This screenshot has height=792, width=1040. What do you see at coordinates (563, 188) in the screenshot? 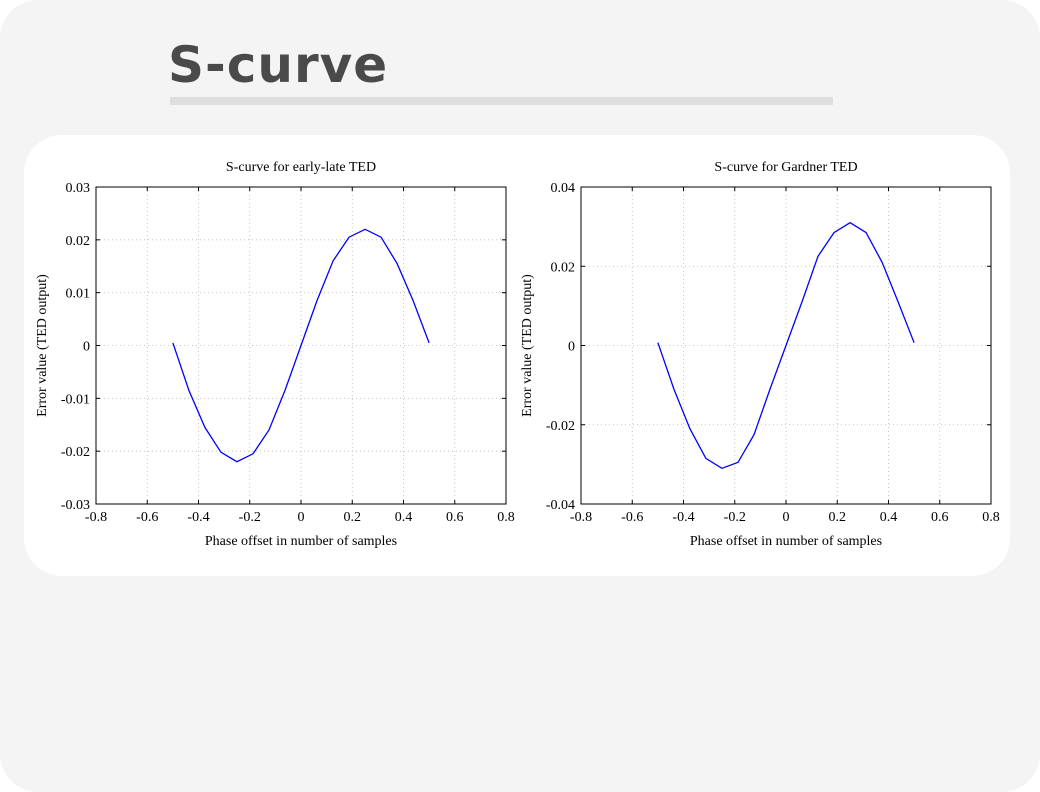
I see `y-tick-label: 0.04` at bounding box center [563, 188].